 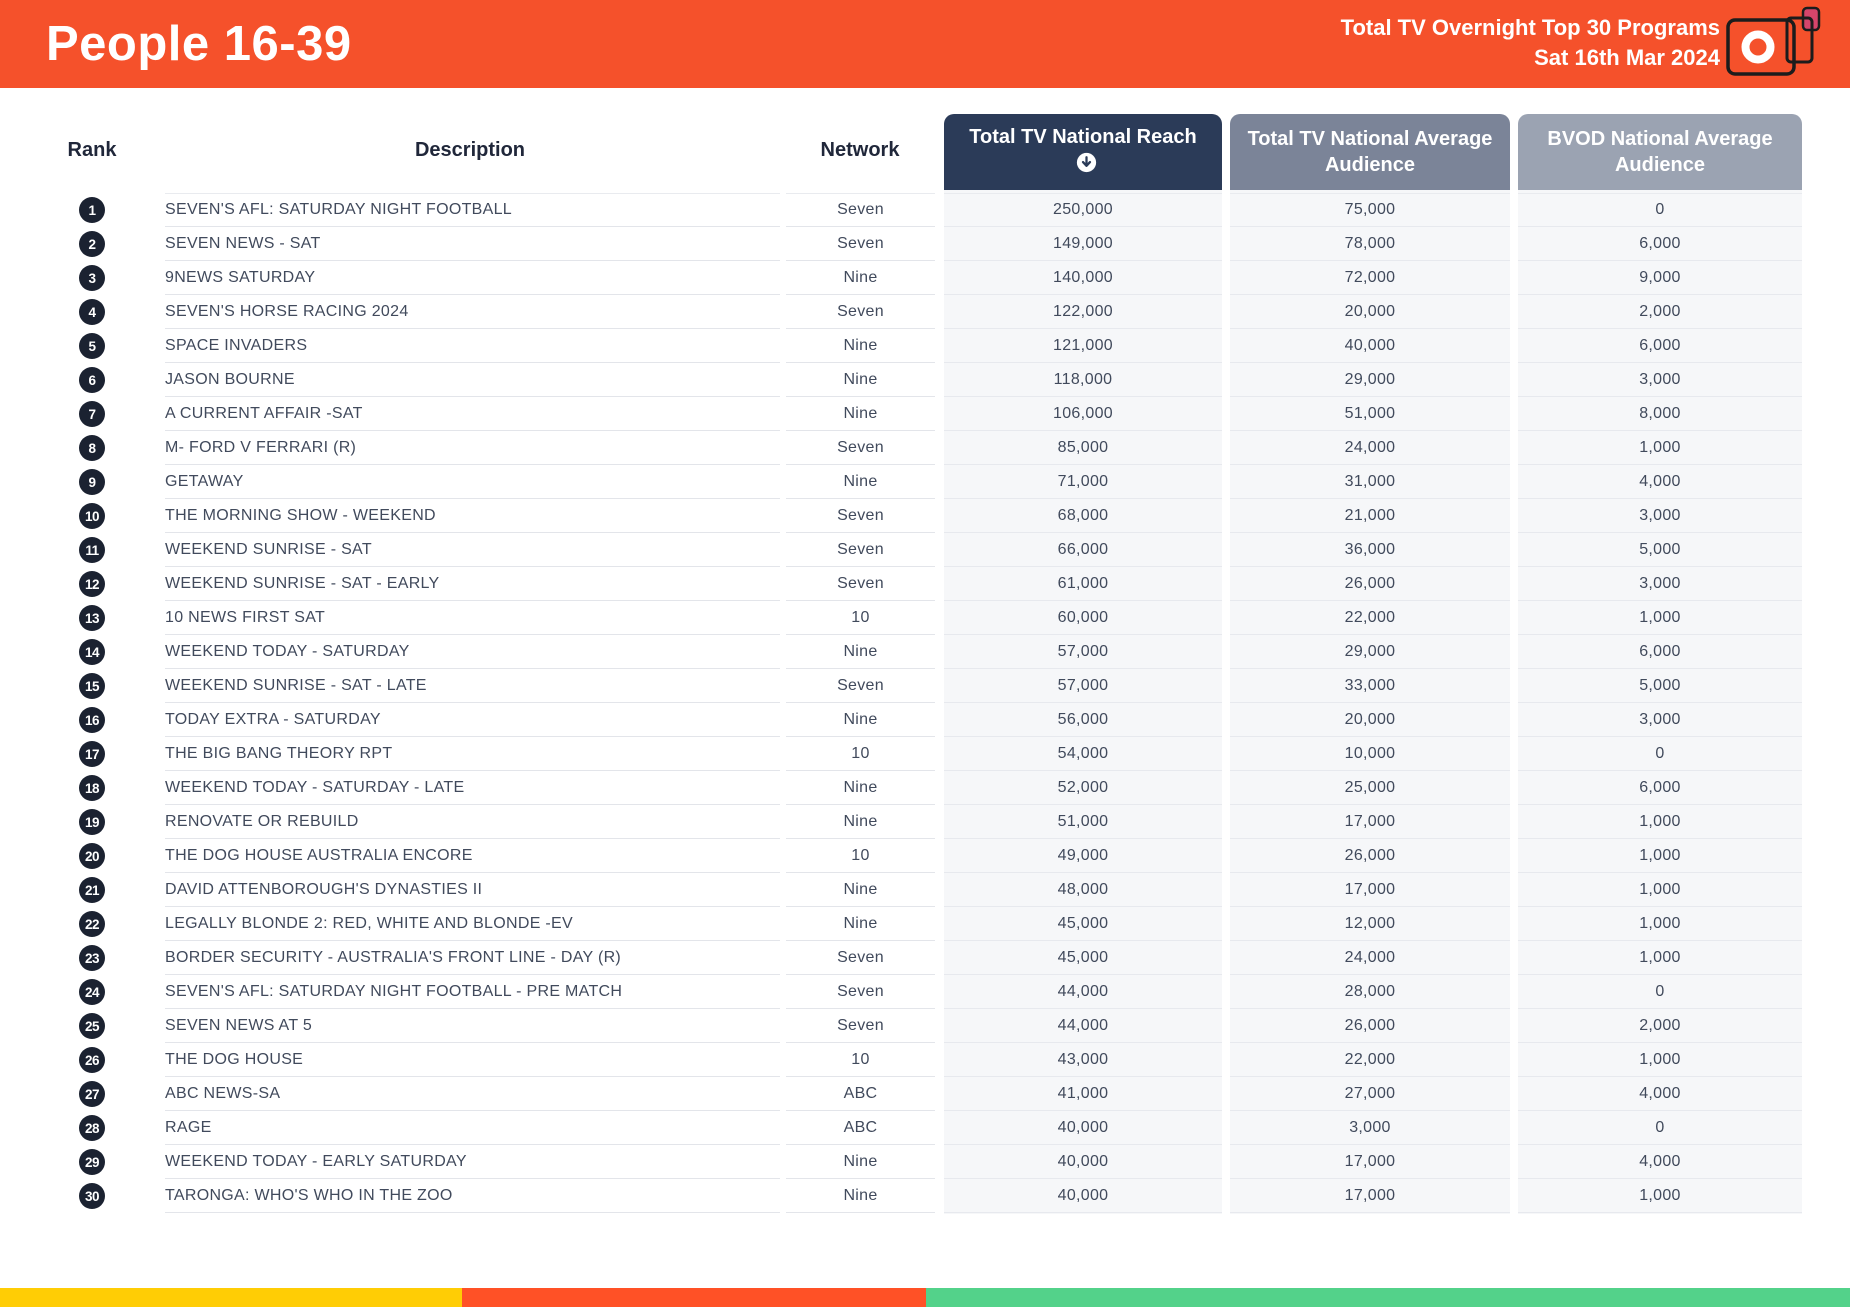 I want to click on reach-value: 48,000, so click(x=1083, y=890).